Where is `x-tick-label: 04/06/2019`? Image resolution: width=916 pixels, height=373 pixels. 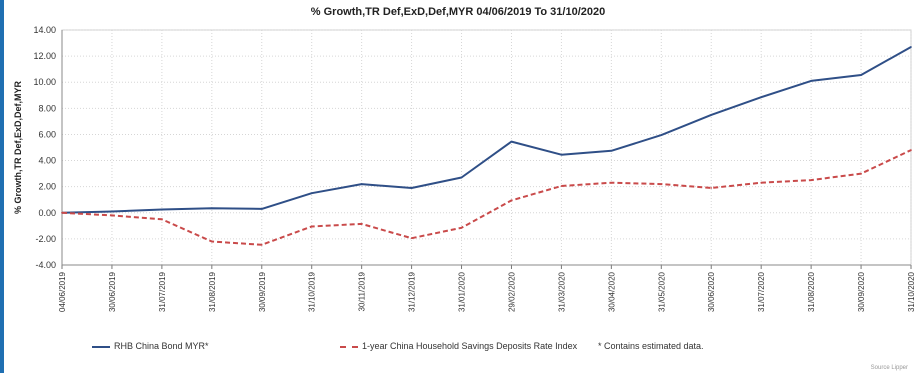 x-tick-label: 04/06/2019 is located at coordinates (62, 291).